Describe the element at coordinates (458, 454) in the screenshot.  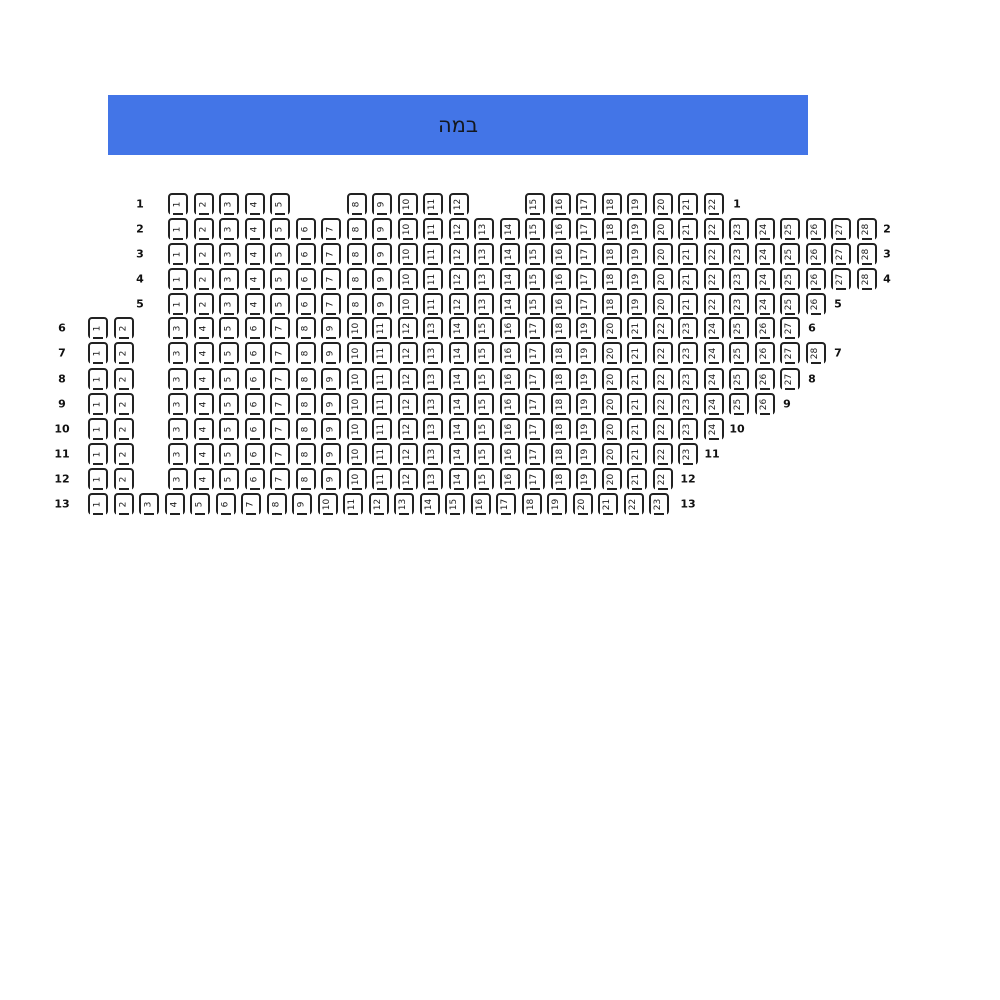
I see `seat-row11-14: 14` at that location.